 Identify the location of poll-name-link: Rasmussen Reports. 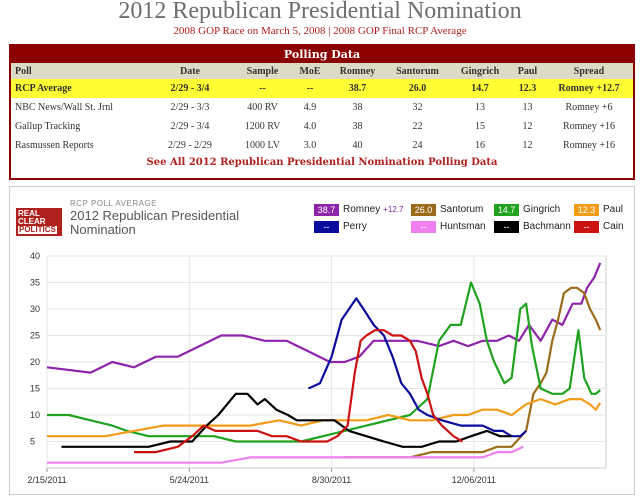
(54, 145).